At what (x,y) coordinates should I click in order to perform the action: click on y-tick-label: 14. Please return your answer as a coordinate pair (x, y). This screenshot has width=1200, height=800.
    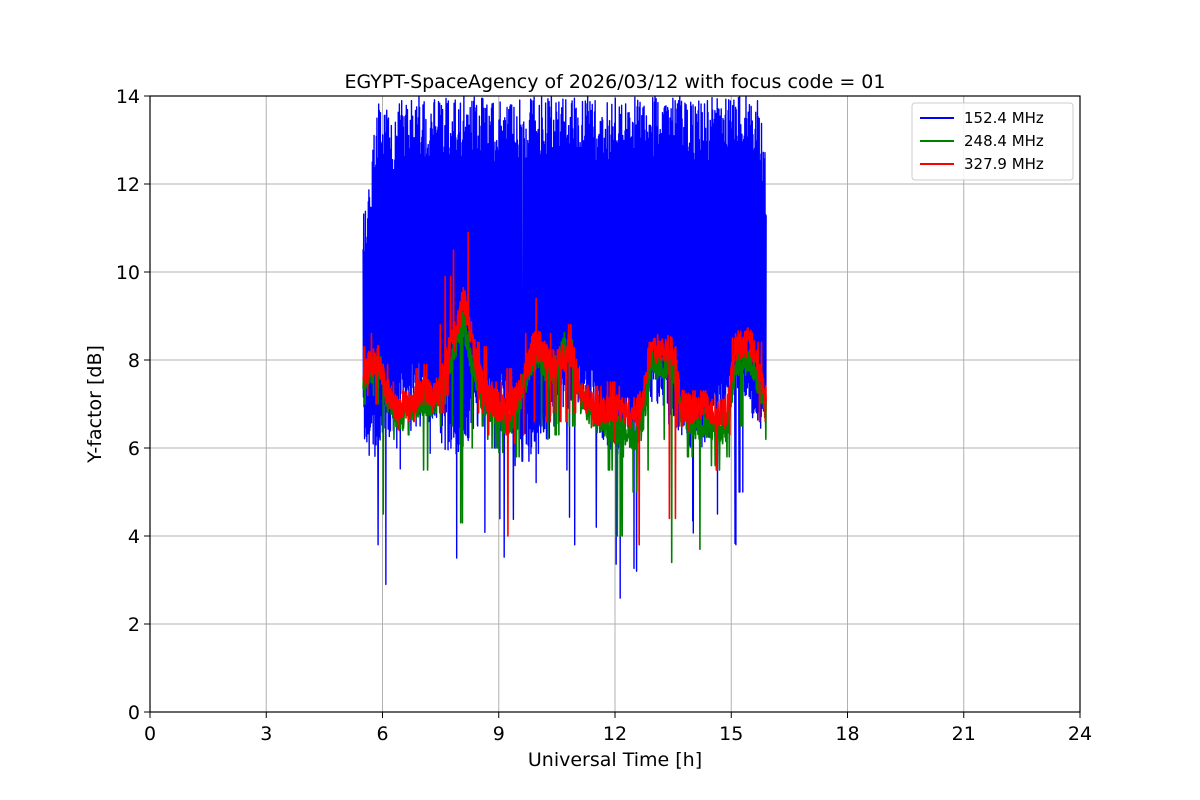
    Looking at the image, I should click on (128, 97).